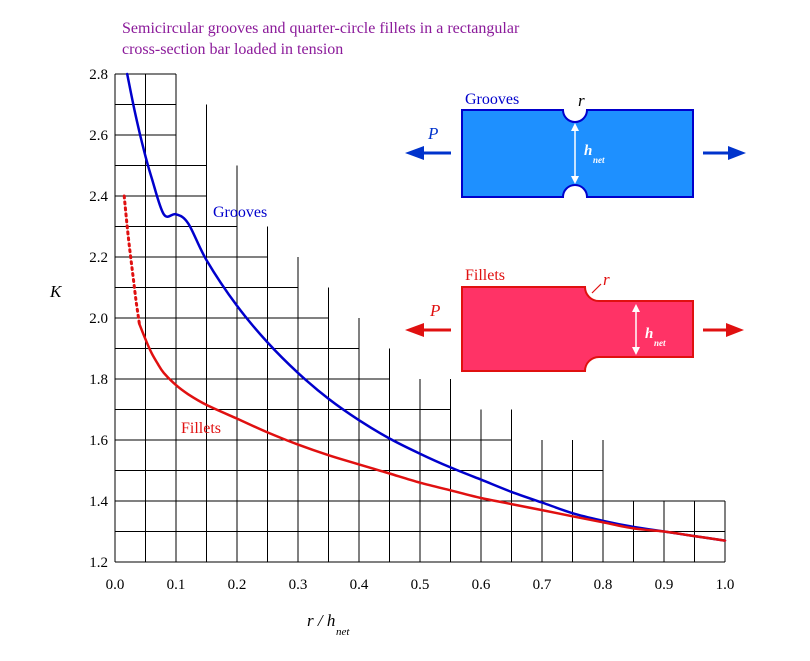 This screenshot has width=810, height=661. Describe the element at coordinates (131, 260) in the screenshot. I see `series-line-fillets-extrapolated` at that location.